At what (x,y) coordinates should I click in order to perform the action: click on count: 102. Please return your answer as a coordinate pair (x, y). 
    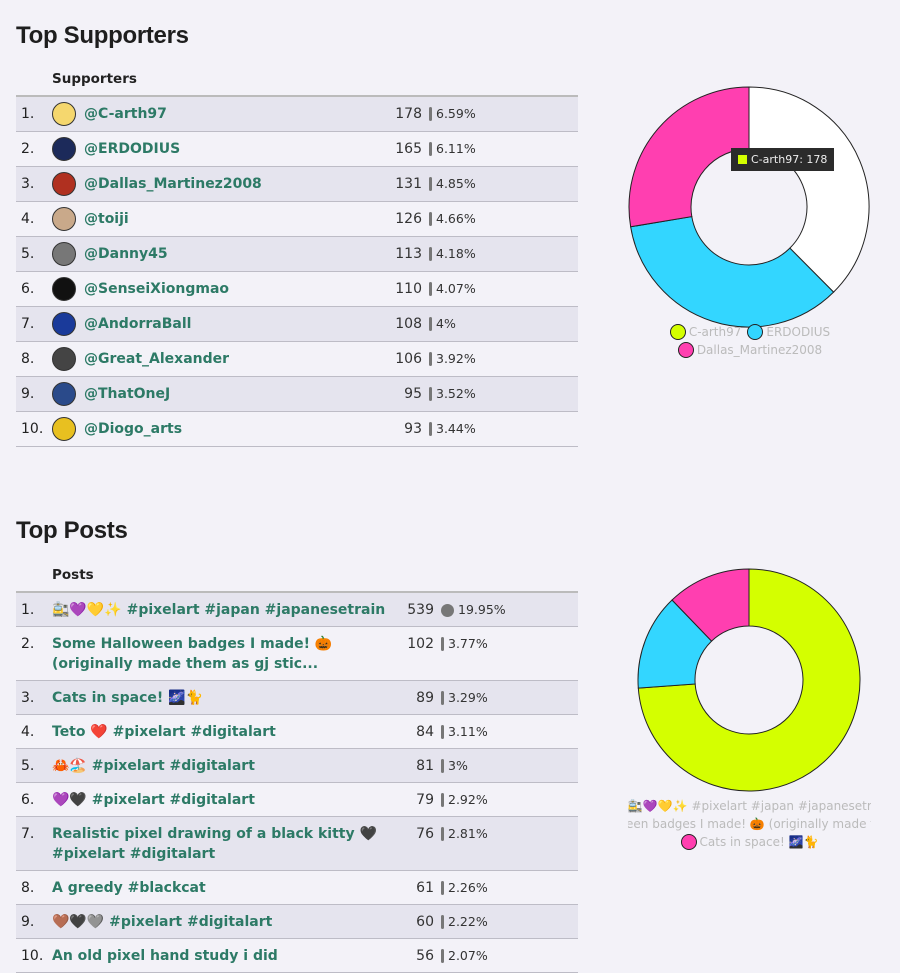
    Looking at the image, I should click on (420, 644).